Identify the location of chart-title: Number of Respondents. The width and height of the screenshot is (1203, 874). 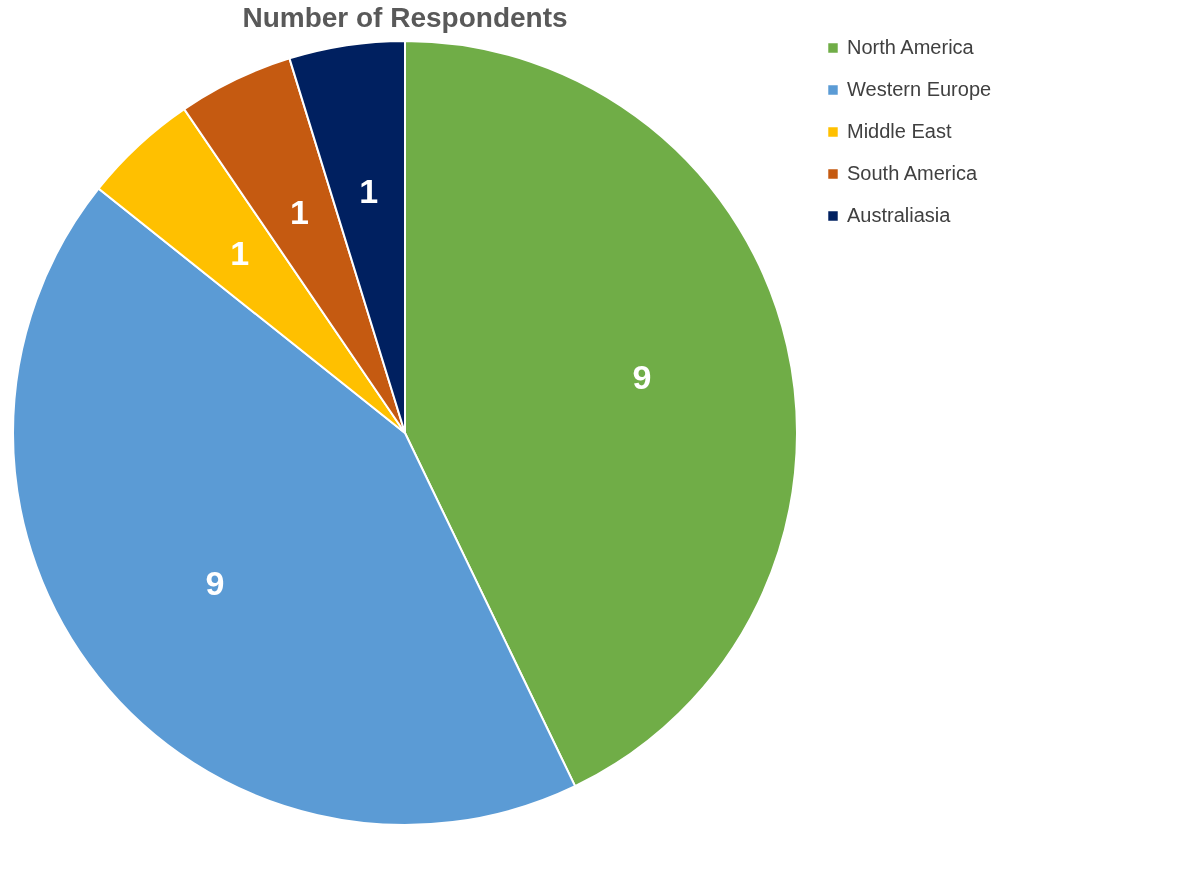
(405, 17).